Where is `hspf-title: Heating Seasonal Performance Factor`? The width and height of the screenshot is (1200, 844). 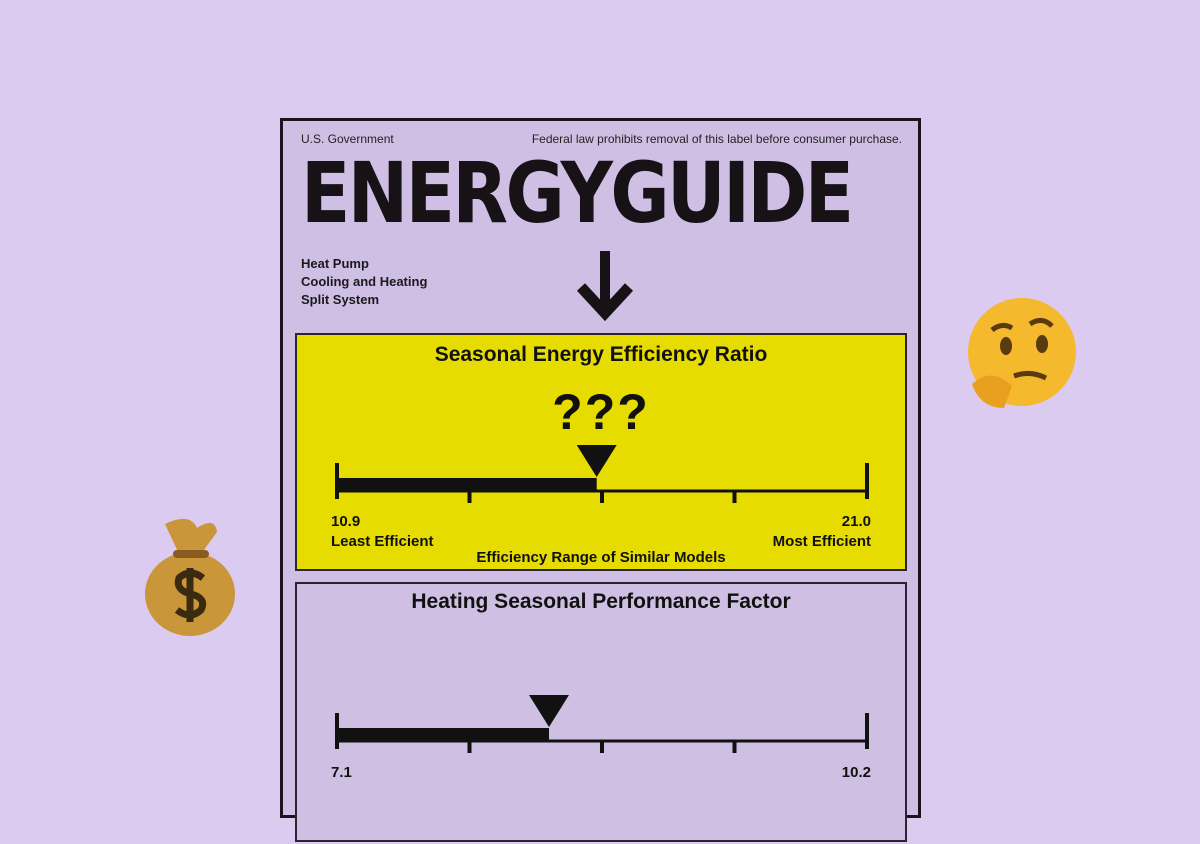 hspf-title: Heating Seasonal Performance Factor is located at coordinates (601, 601).